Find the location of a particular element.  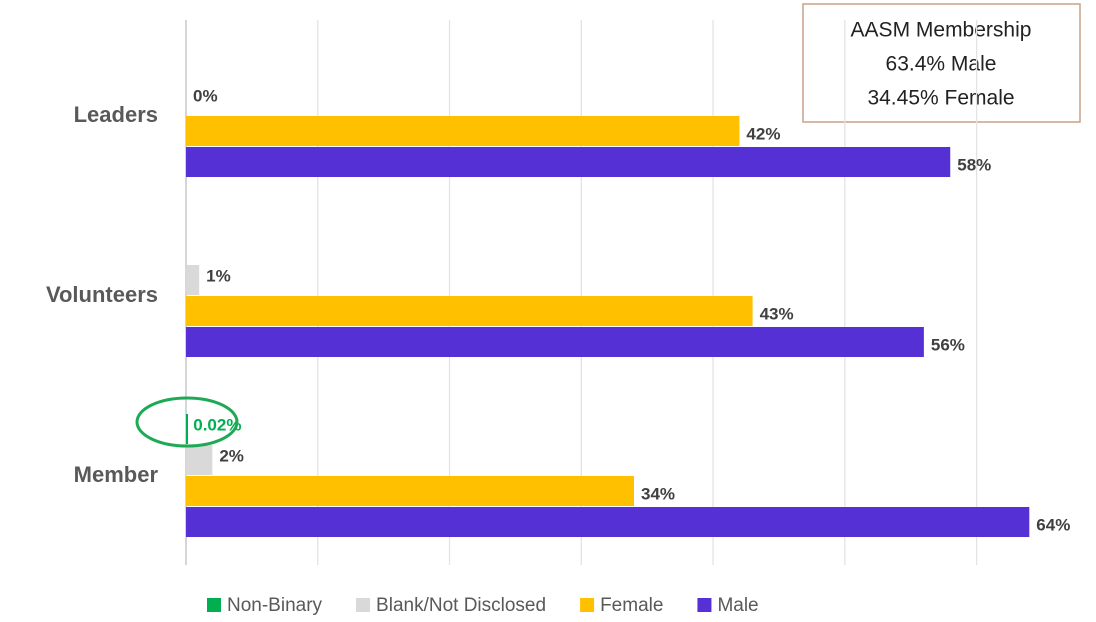

value-label: 0.02% is located at coordinates (217, 424).